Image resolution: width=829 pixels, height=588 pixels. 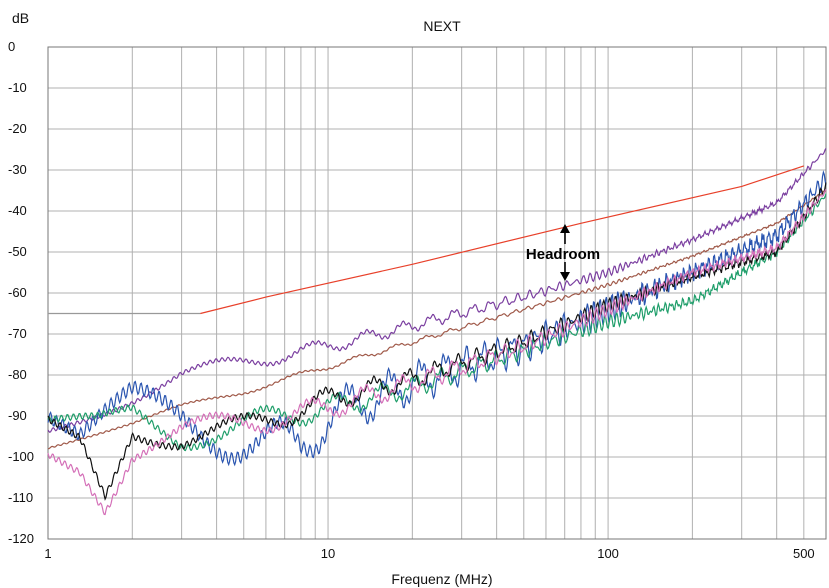 What do you see at coordinates (17, 251) in the screenshot?
I see `y-tick-label: -50` at bounding box center [17, 251].